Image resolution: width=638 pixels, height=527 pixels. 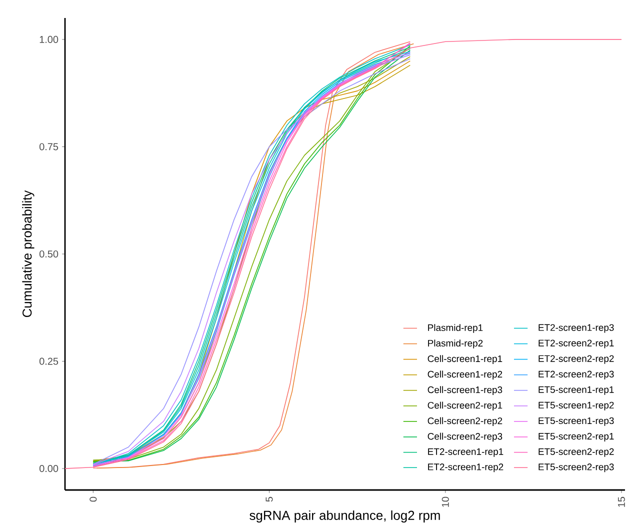 I want to click on y-tick-label: 0.50, so click(x=48, y=254).